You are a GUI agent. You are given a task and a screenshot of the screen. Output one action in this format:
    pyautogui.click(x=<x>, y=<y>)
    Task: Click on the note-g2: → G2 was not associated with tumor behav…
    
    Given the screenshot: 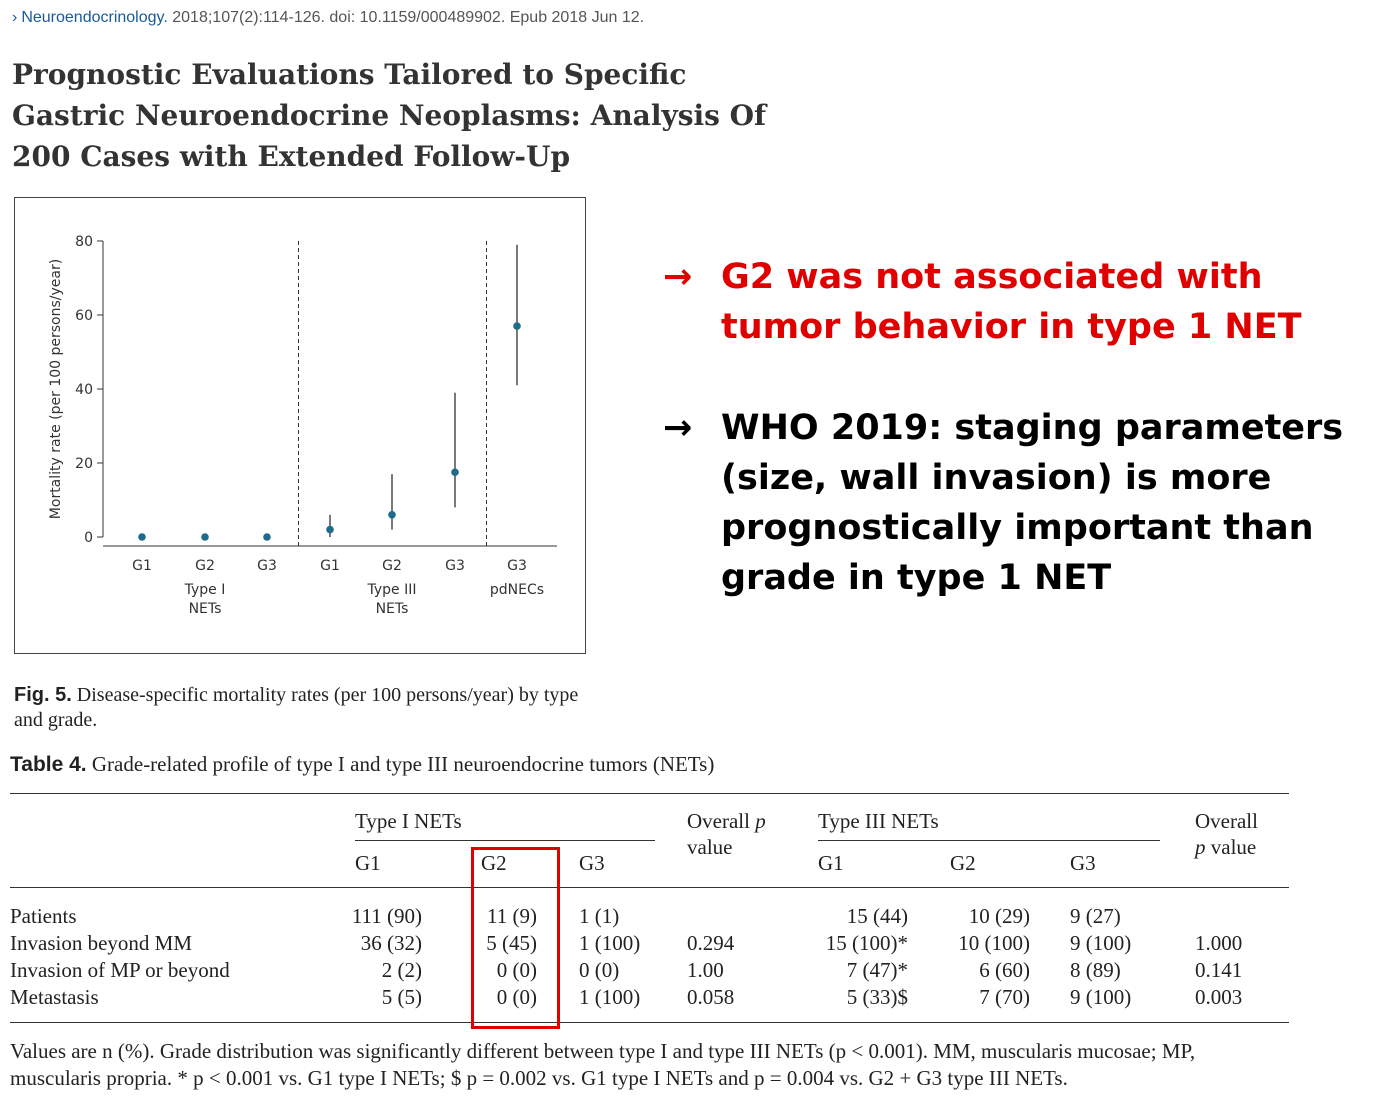 What is the action you would take?
    pyautogui.click(x=1012, y=302)
    